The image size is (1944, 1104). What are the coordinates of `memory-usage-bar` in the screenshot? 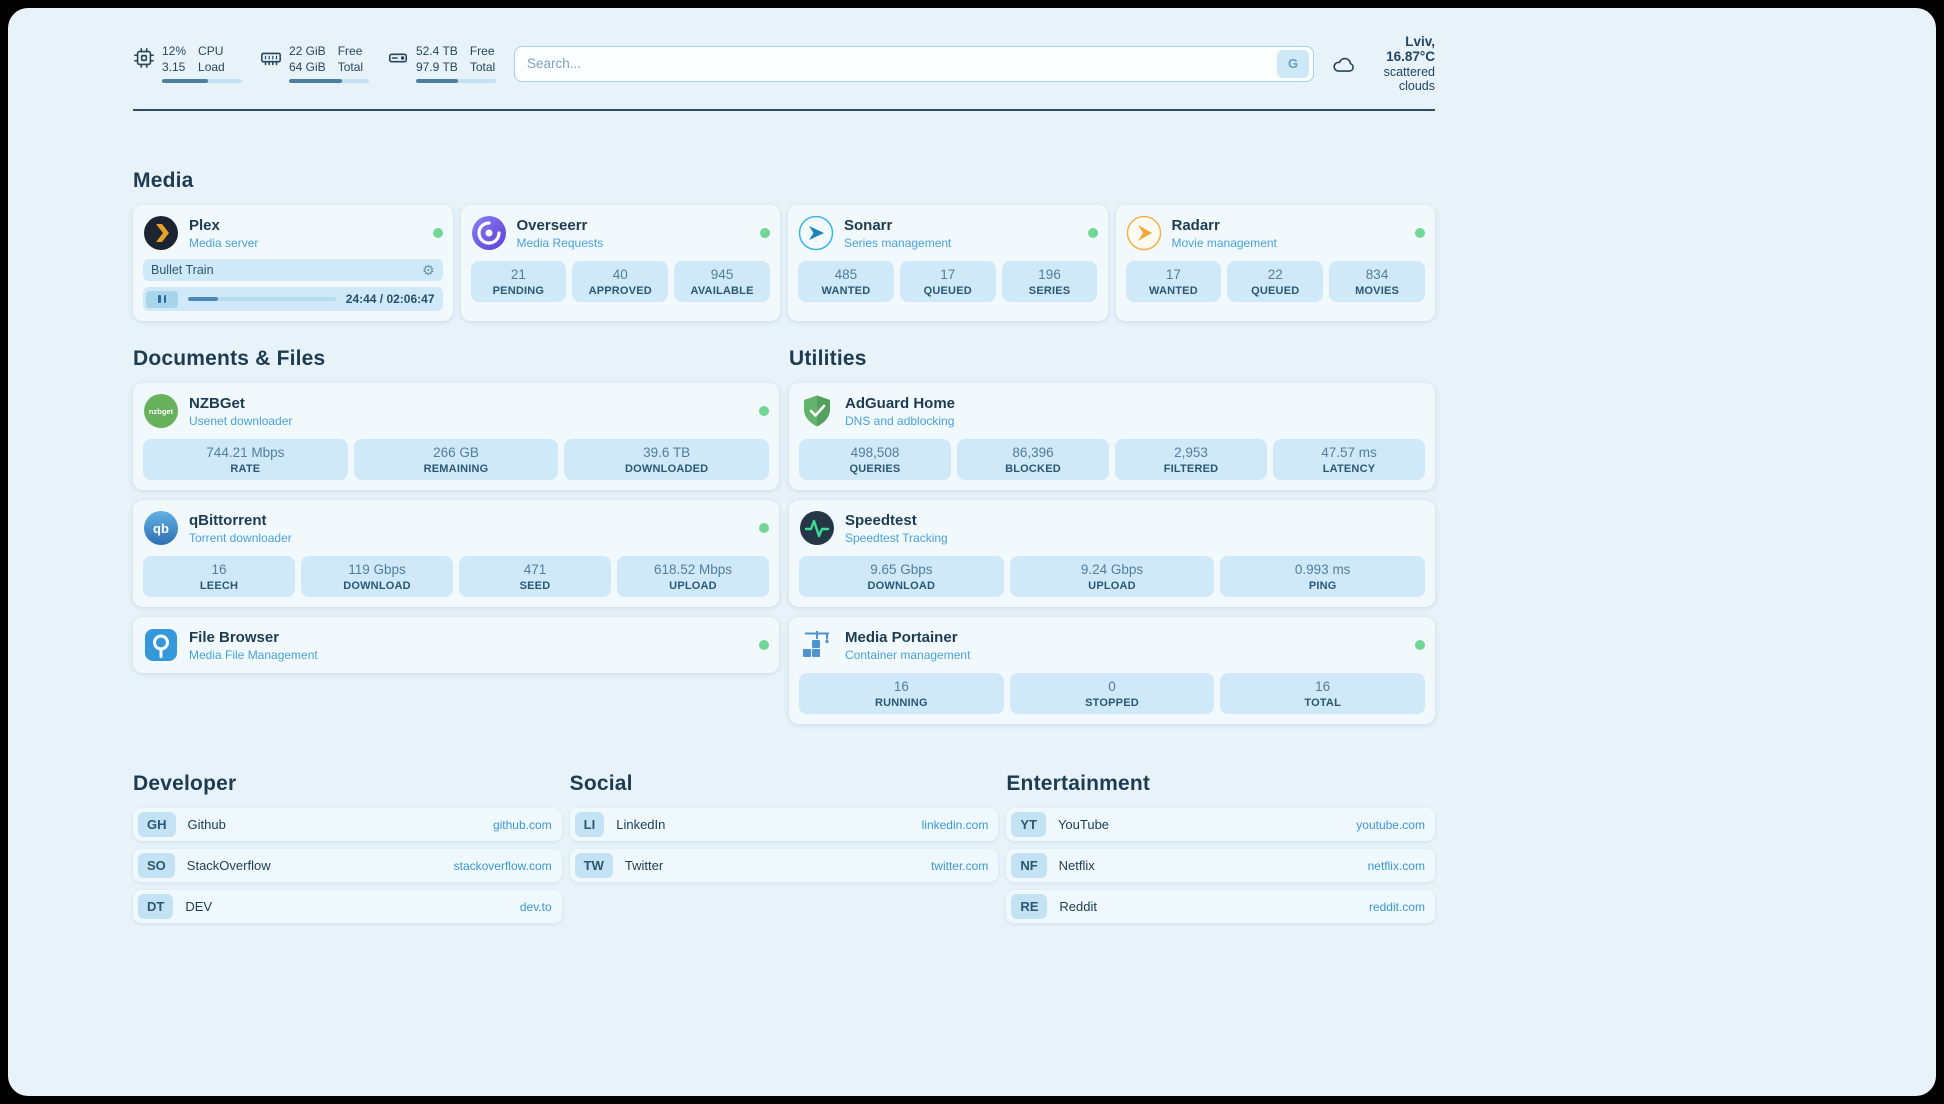 It's located at (329, 81).